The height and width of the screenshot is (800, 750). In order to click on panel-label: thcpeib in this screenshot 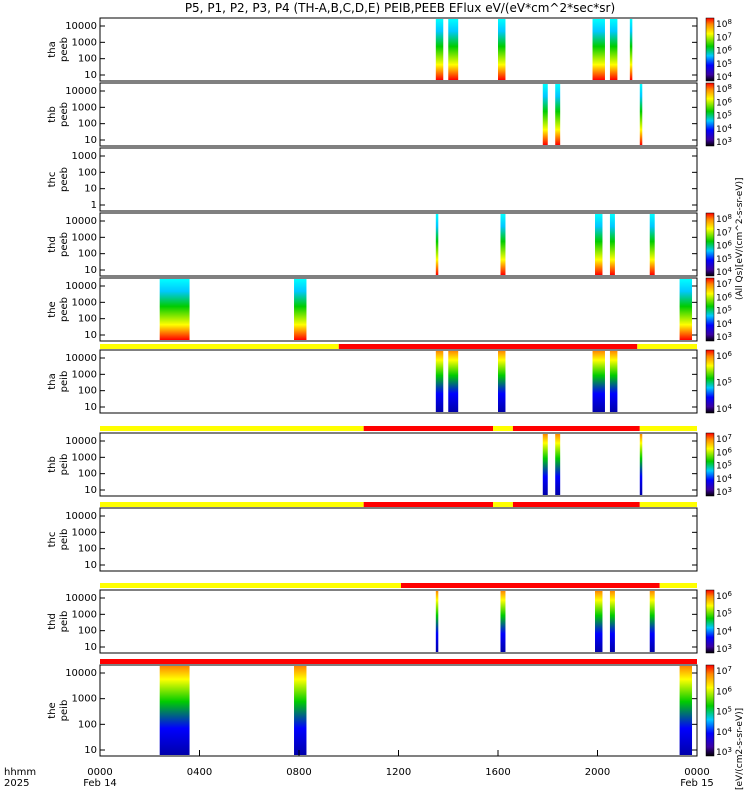, I will do `click(58, 540)`.